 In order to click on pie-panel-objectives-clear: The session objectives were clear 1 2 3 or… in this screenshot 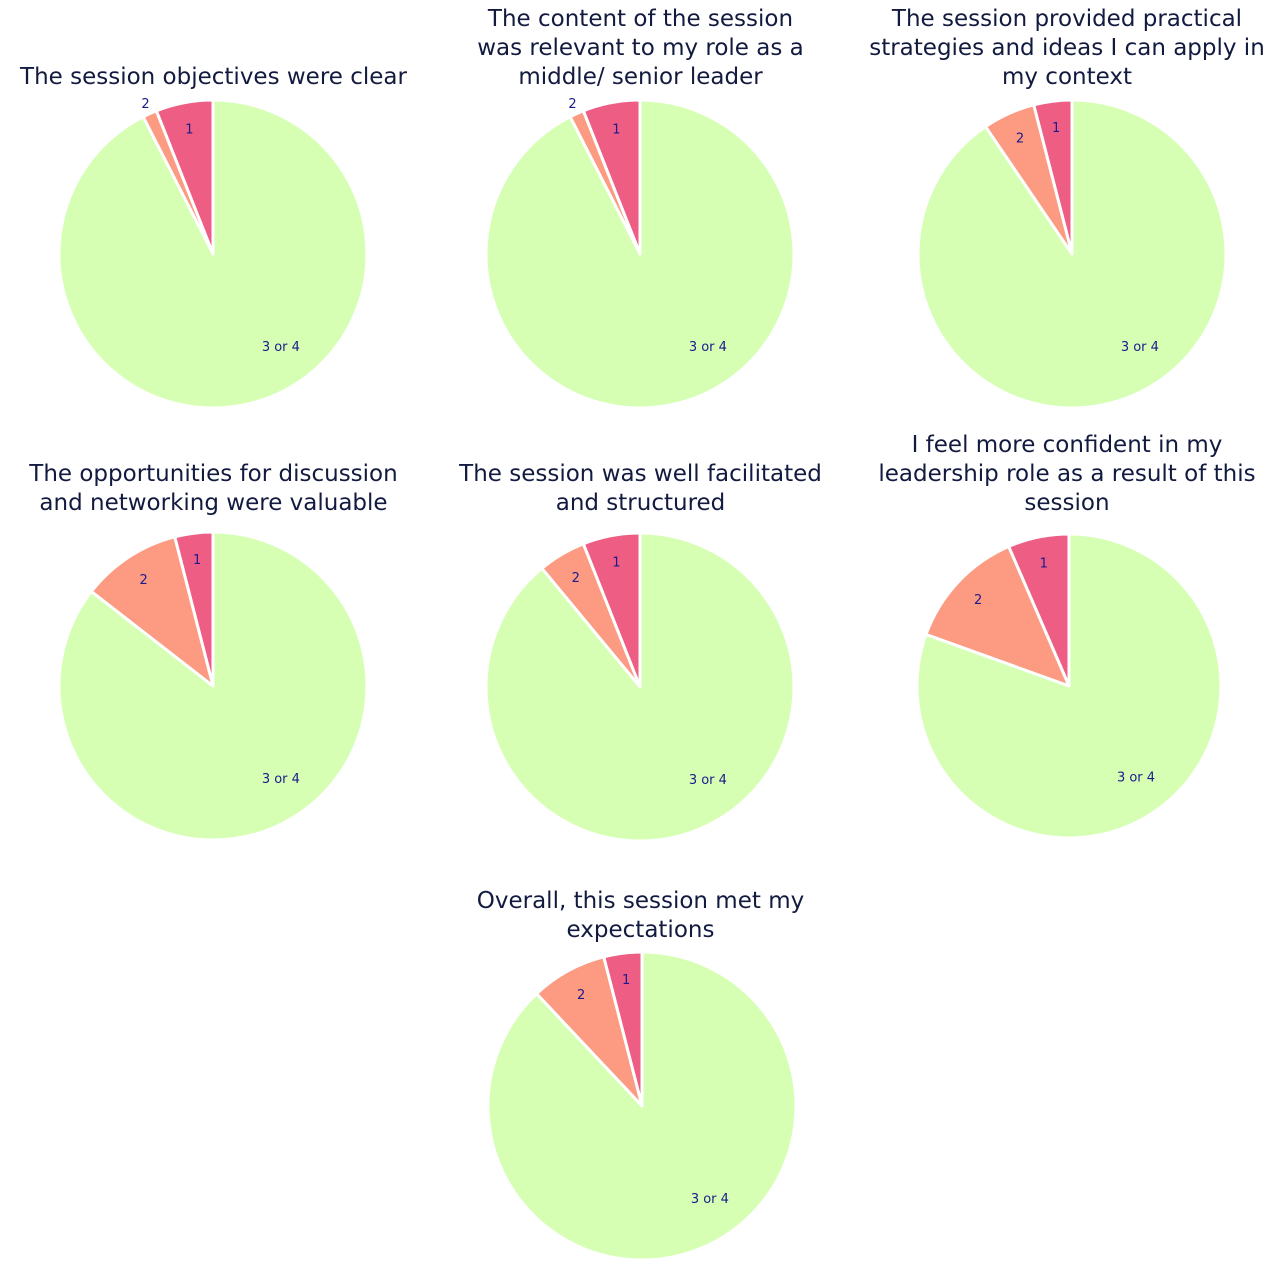, I will do `click(213, 210)`.